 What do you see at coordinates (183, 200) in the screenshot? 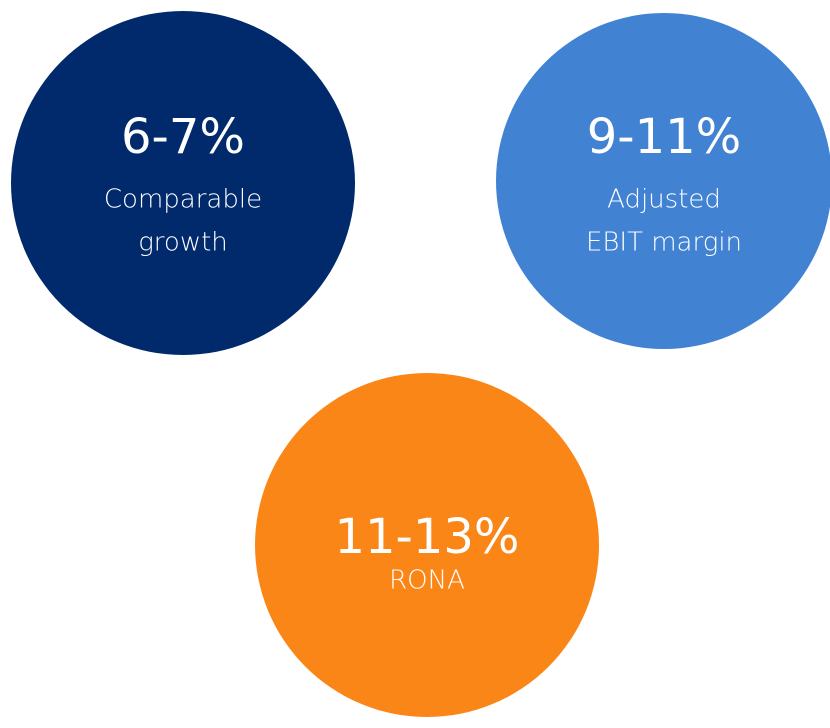
I see `metric-label: Comparable` at bounding box center [183, 200].